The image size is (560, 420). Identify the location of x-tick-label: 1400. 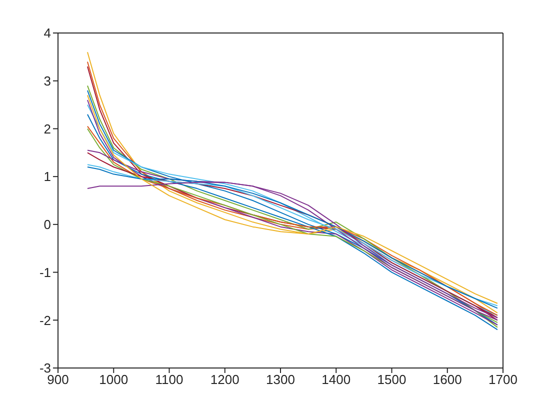
(336, 380).